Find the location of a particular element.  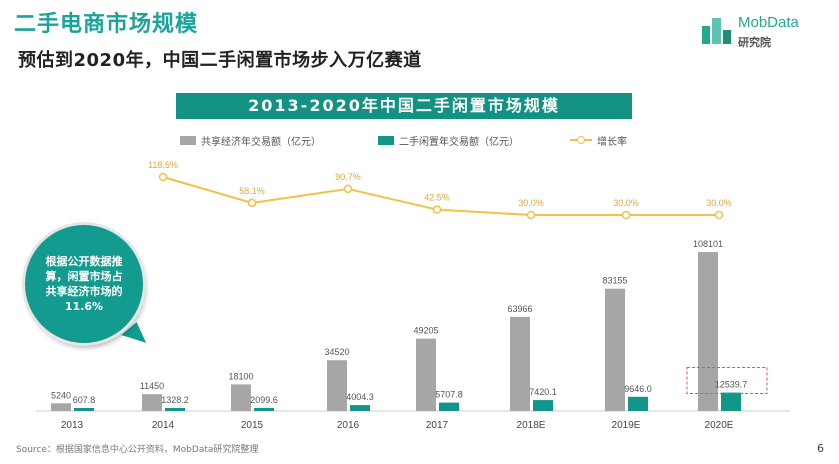

legend-item-rate: 增长率 is located at coordinates (598, 140).